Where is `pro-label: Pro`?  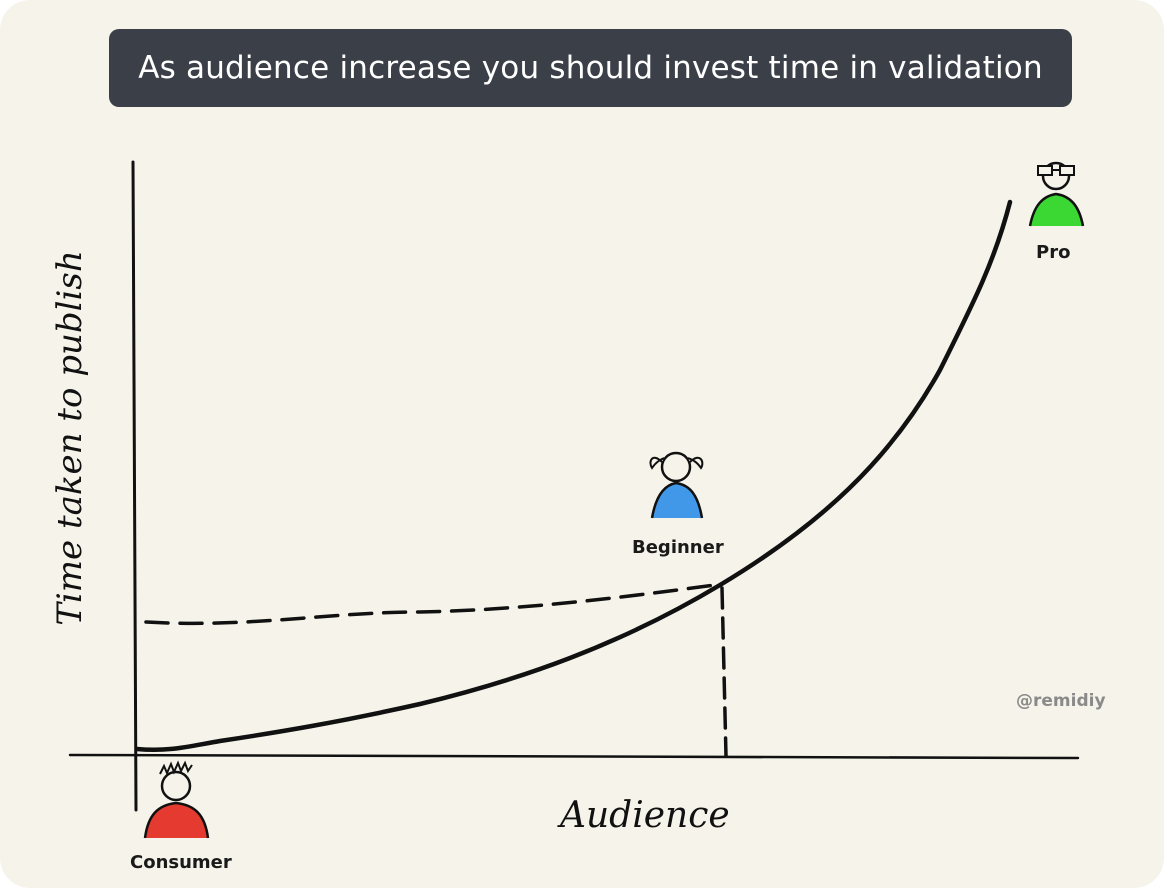
pro-label: Pro is located at coordinates (1053, 252).